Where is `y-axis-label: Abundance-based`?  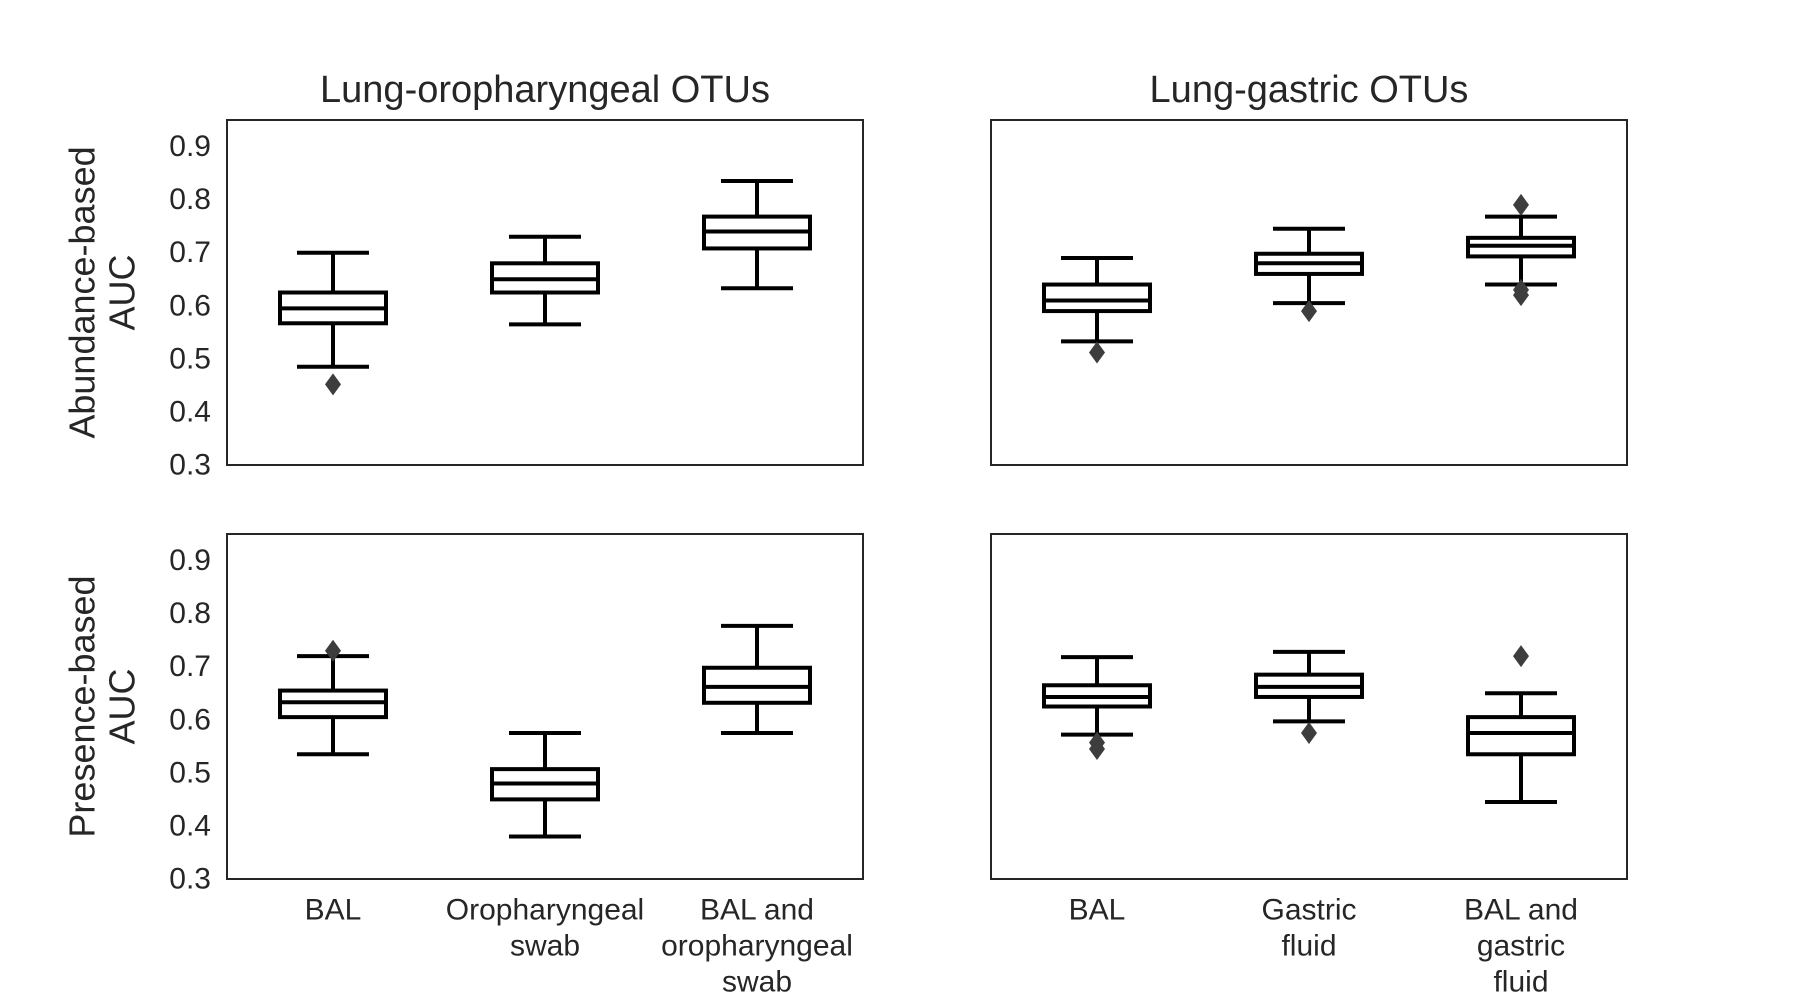 y-axis-label: Abundance-based is located at coordinates (82, 292).